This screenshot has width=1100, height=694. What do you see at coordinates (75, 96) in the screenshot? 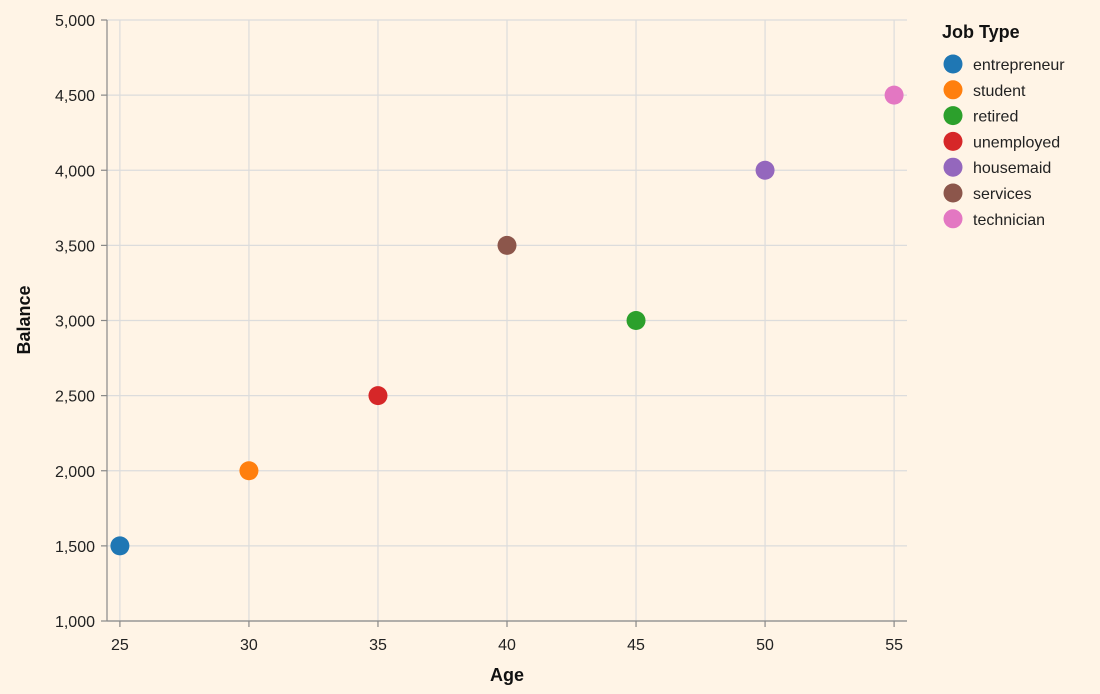
I see `y-tick-label: 4,500` at bounding box center [75, 96].